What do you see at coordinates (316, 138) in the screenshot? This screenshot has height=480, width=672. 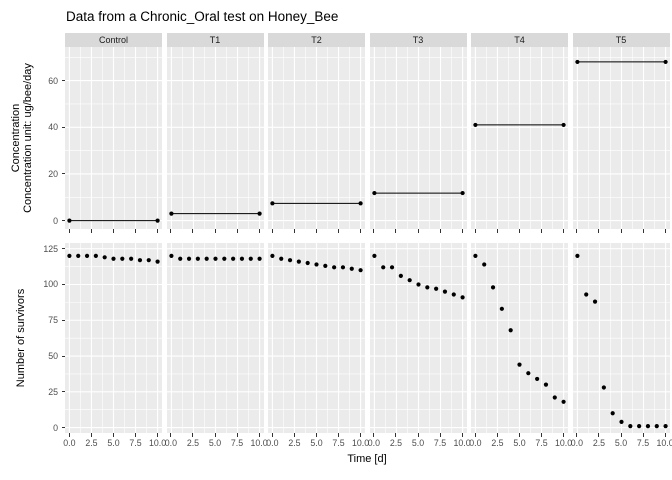 I see `concentration-panel-T2` at bounding box center [316, 138].